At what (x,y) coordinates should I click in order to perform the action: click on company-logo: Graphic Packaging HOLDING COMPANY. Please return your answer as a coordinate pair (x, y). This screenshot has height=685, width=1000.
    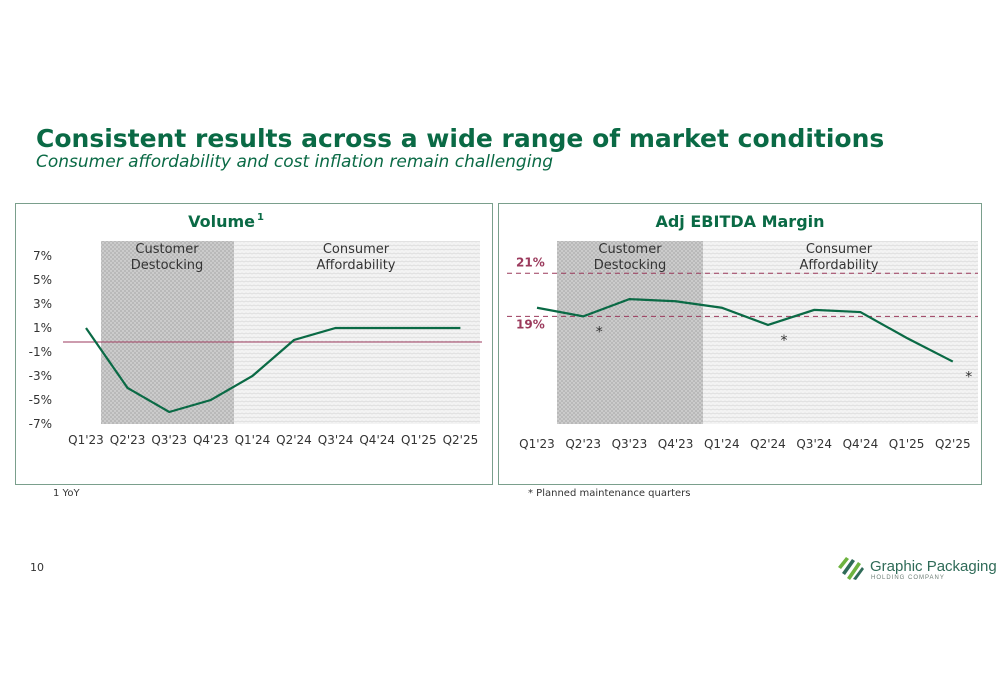
    Looking at the image, I should click on (916, 569).